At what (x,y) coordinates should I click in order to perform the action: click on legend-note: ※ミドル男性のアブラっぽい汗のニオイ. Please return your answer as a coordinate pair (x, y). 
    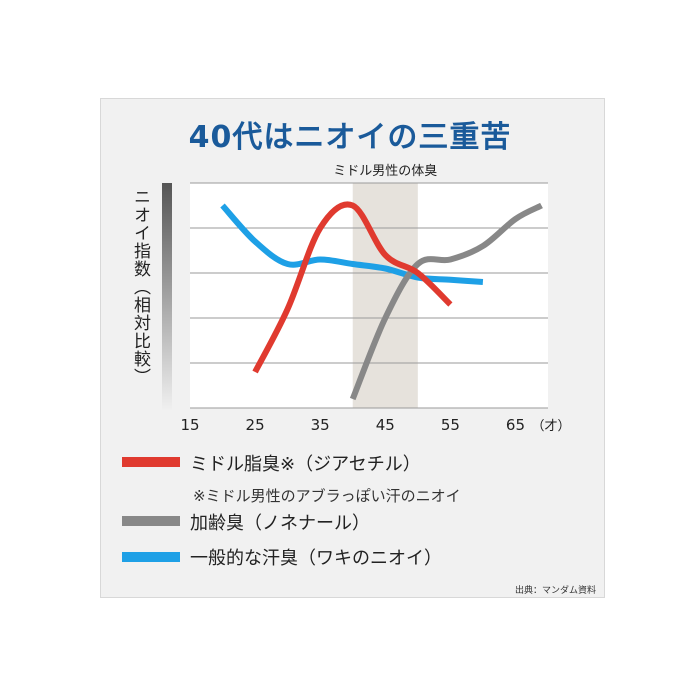
    Looking at the image, I should click on (327, 496).